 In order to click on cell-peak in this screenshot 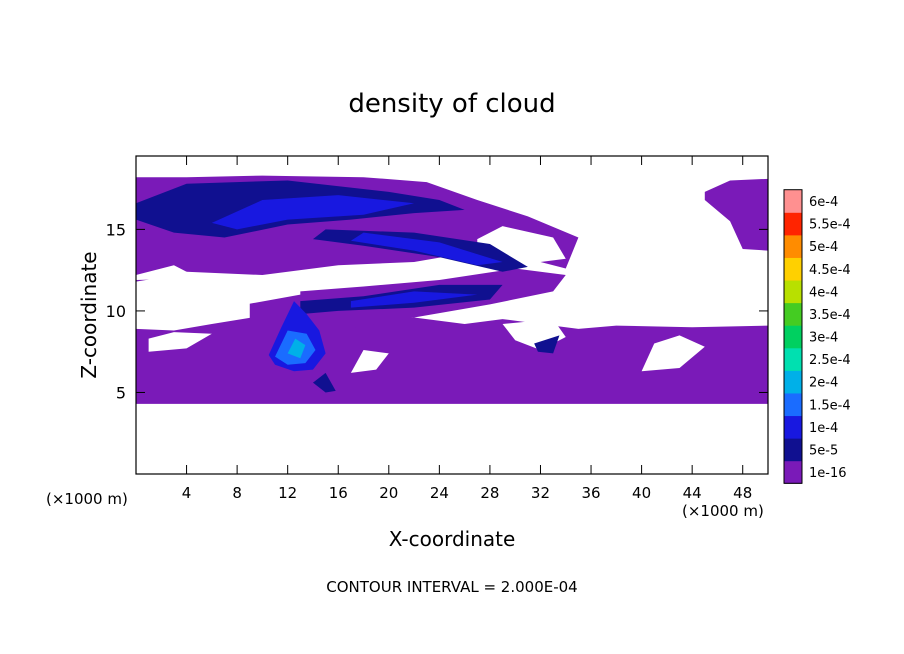, I will do `click(296, 348)`.